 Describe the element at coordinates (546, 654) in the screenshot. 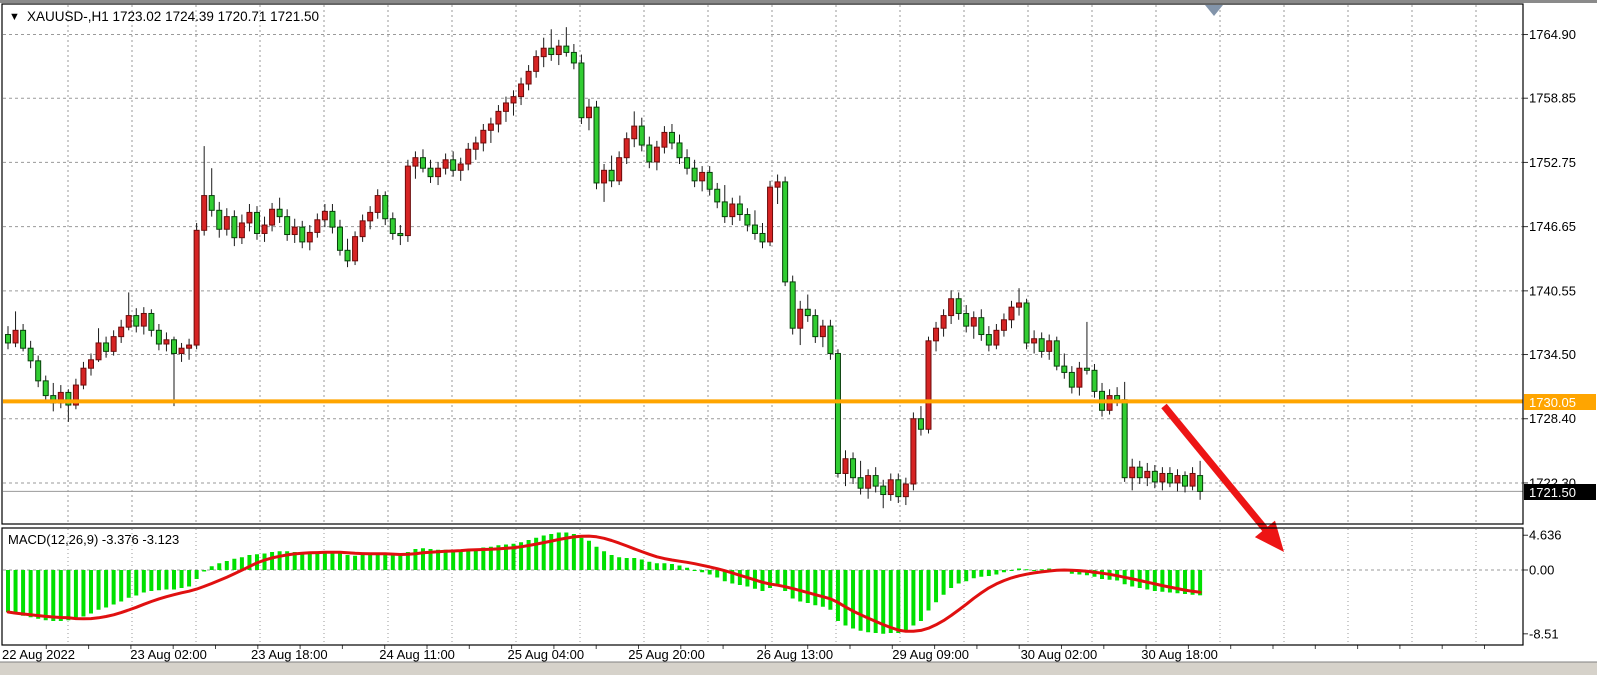

I see `time-axis-label: 25 Aug 04:00` at that location.